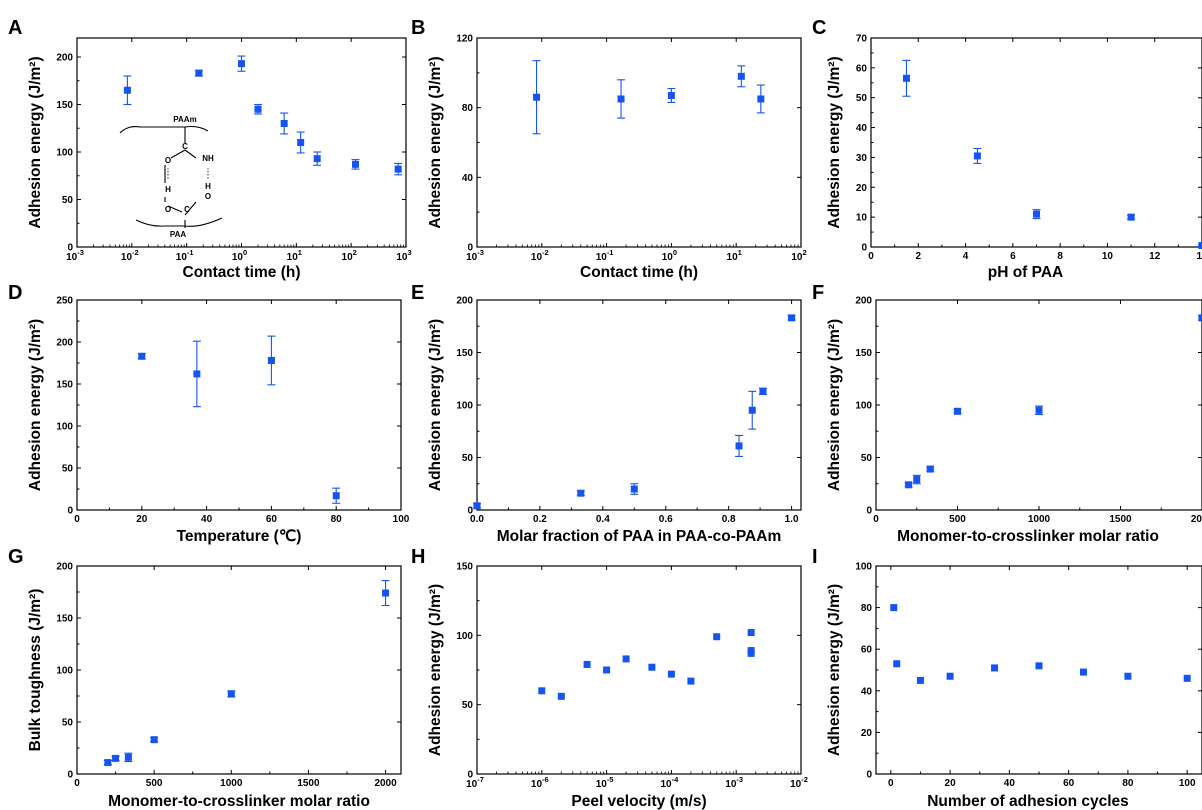  Describe the element at coordinates (862, 68) in the screenshot. I see `y-tick-label: 60` at that location.